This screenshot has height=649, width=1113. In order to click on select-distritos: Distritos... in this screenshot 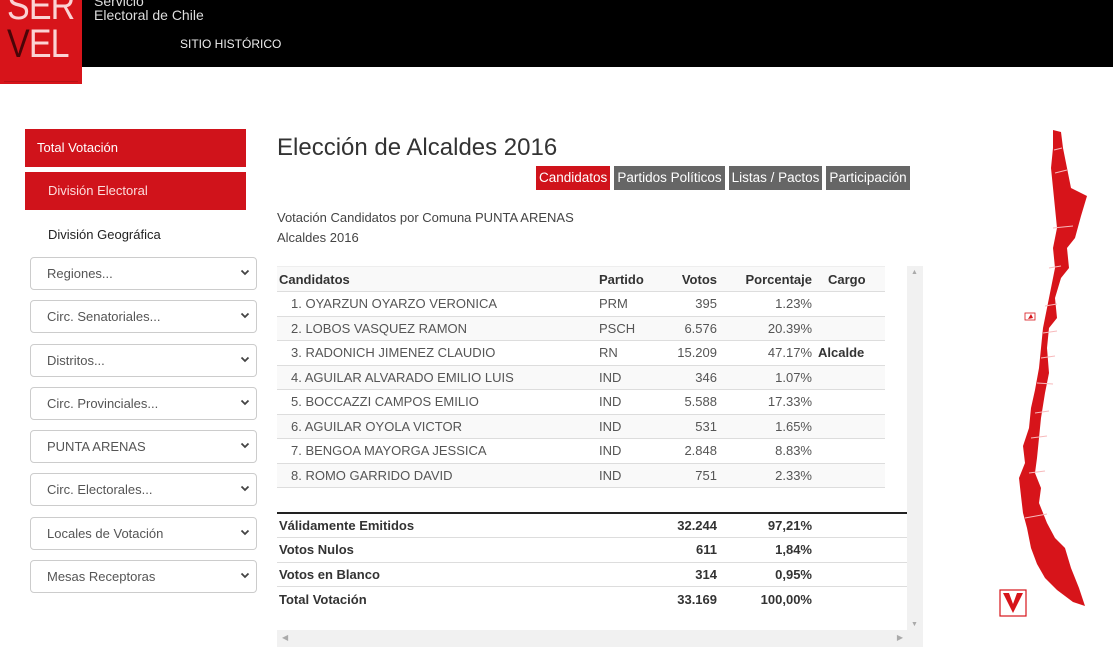, I will do `click(143, 360)`.